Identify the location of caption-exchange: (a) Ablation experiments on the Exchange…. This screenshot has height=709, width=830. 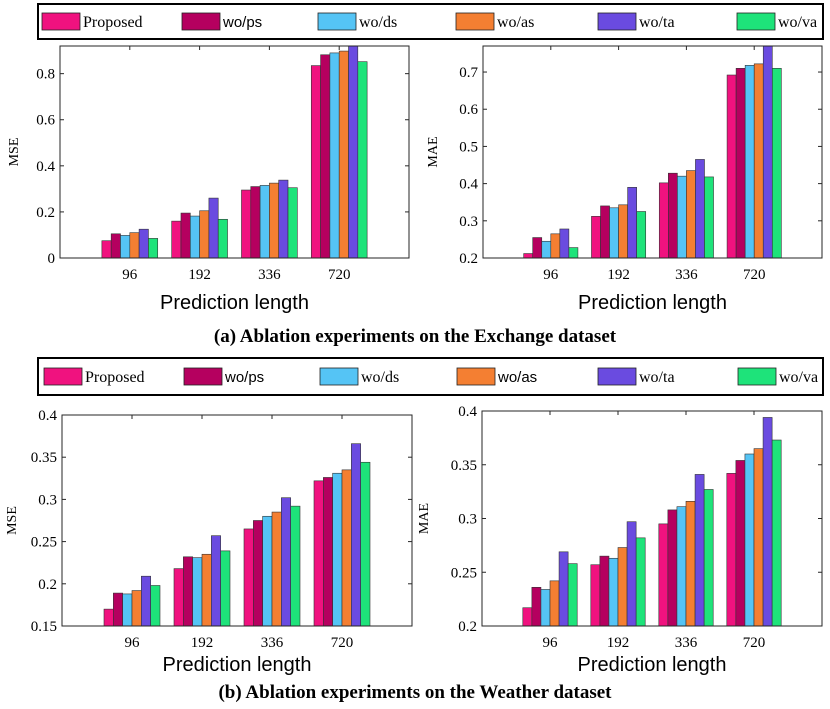
(415, 336).